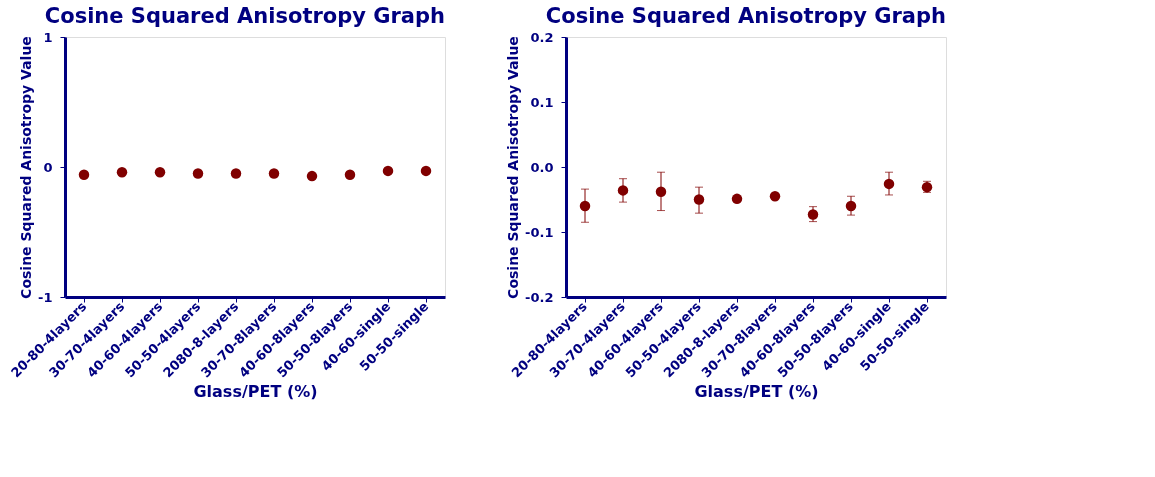 This screenshot has height=477, width=1155. Describe the element at coordinates (48, 167) in the screenshot. I see `y-tick-label: 0` at that location.